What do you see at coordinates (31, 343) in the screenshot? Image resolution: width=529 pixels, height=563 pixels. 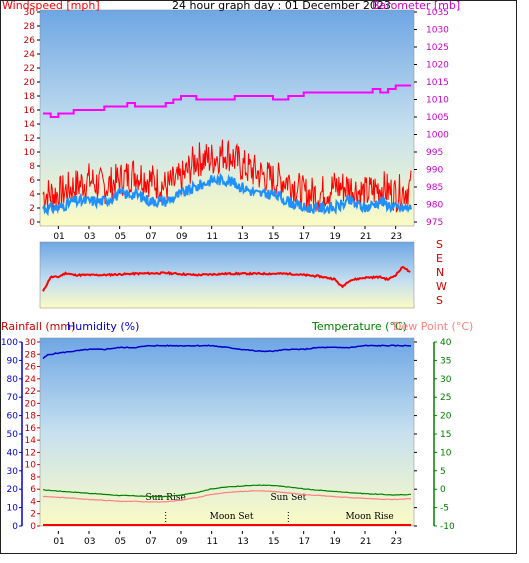 I see `rain-ytick-label-30: 30` at bounding box center [31, 343].